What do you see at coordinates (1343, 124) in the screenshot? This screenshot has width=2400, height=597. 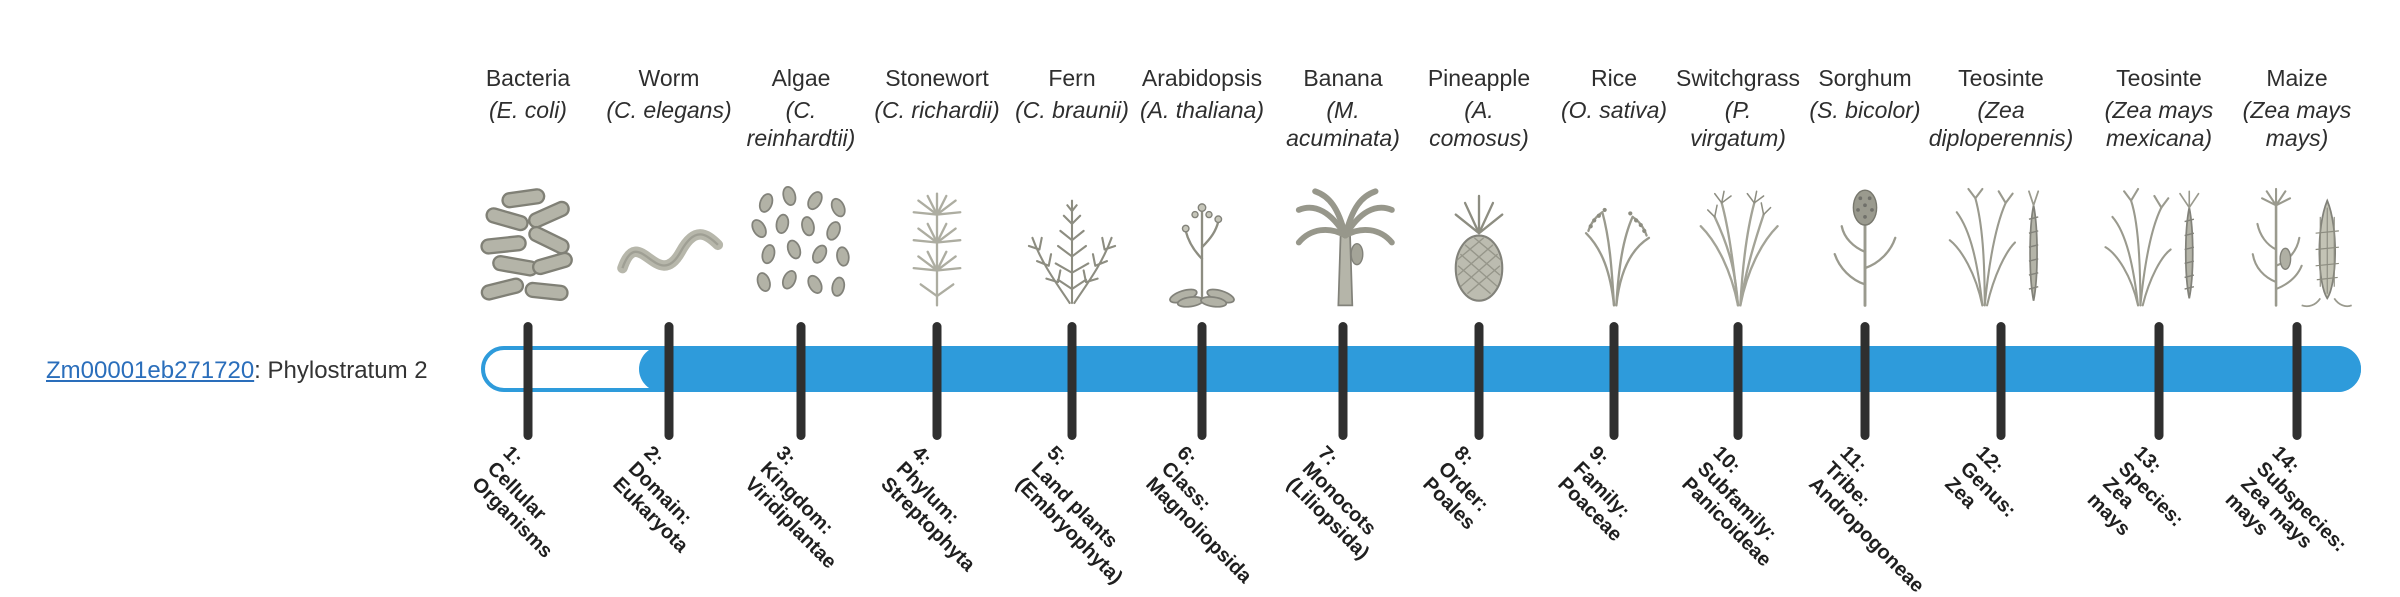 I see `organism-scientific-name: (M. acuminata)` at bounding box center [1343, 124].